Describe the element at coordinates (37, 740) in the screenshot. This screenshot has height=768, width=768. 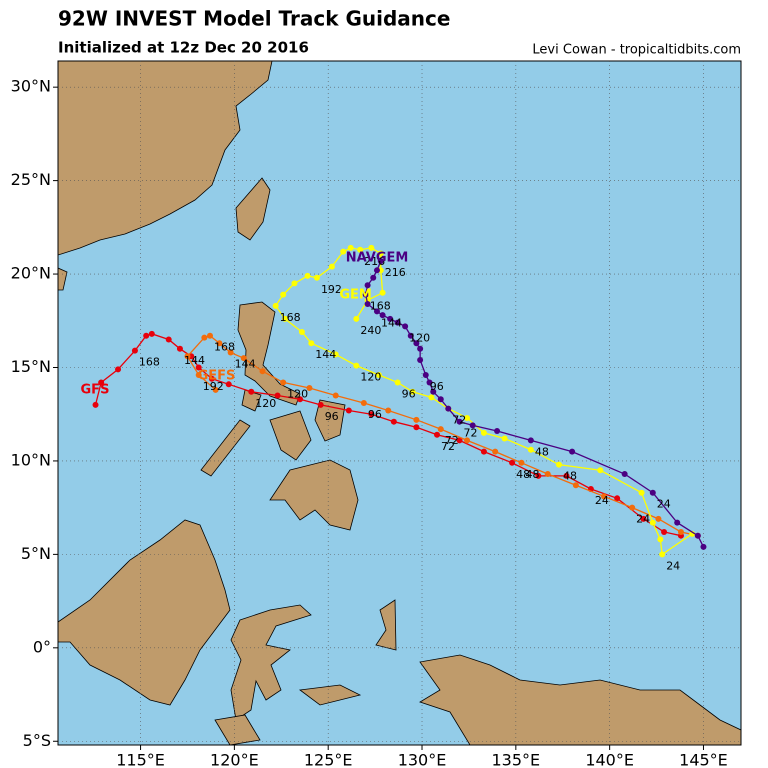
I see `y-tick-label: 5°S` at that location.